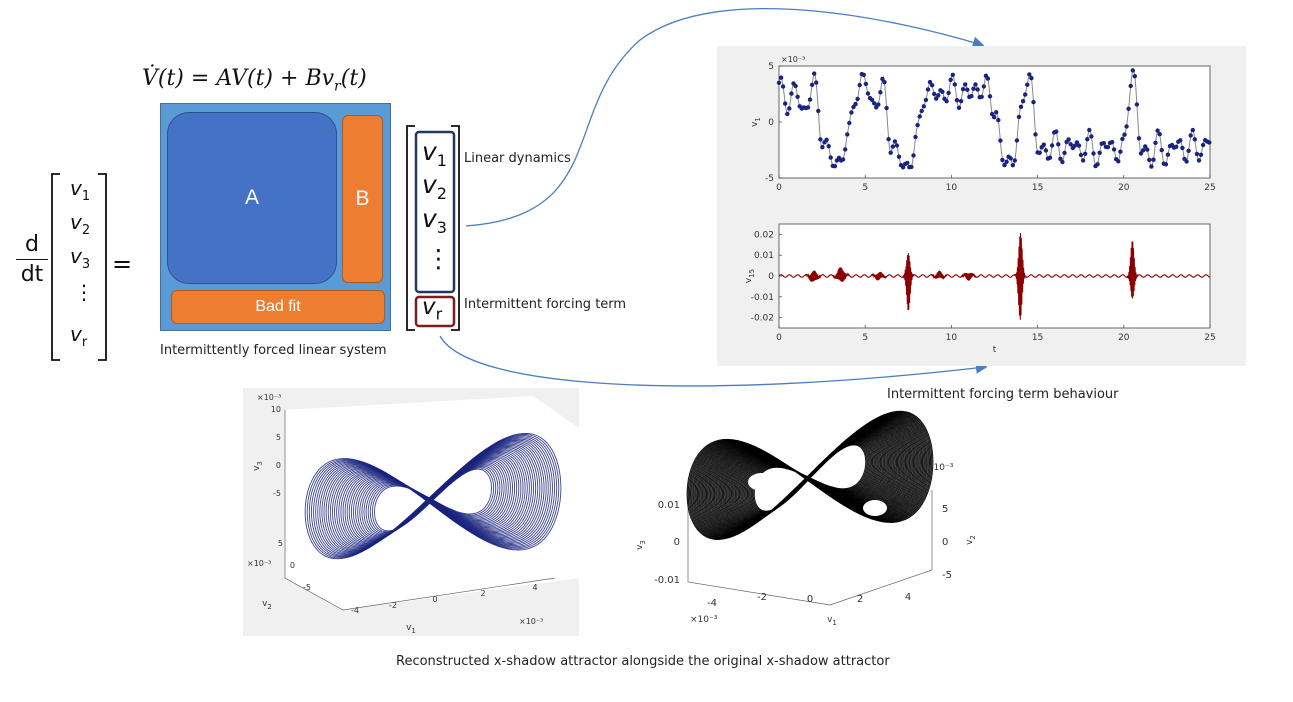 The width and height of the screenshot is (1293, 702). Describe the element at coordinates (84, 292) in the screenshot. I see `state-dots: ⋮` at that location.